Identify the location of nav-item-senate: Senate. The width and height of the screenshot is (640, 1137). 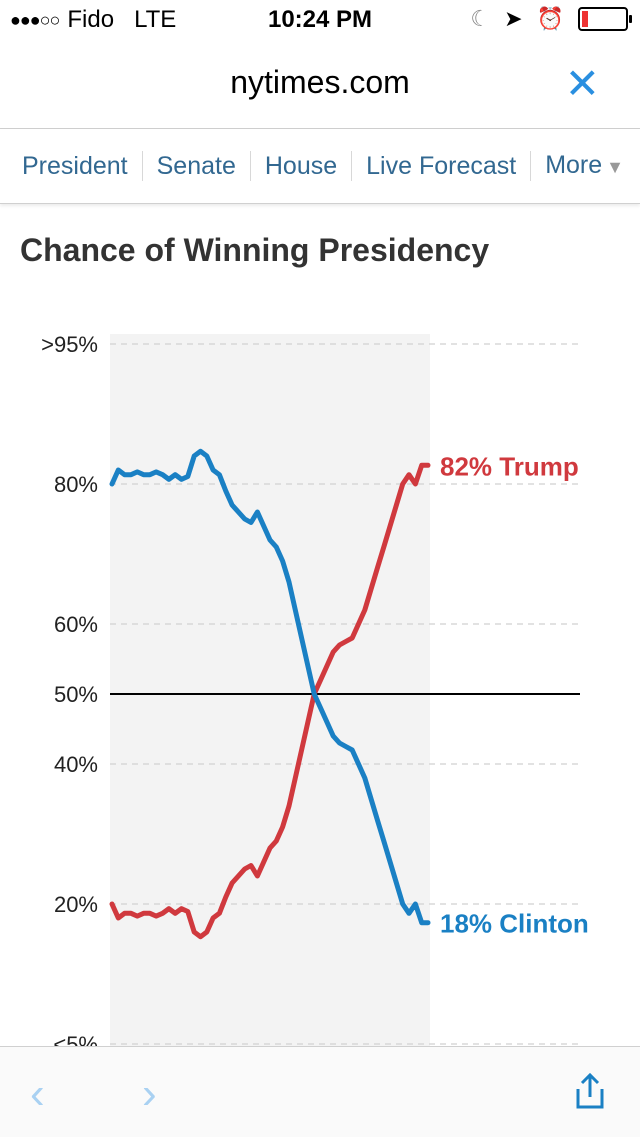
(197, 166).